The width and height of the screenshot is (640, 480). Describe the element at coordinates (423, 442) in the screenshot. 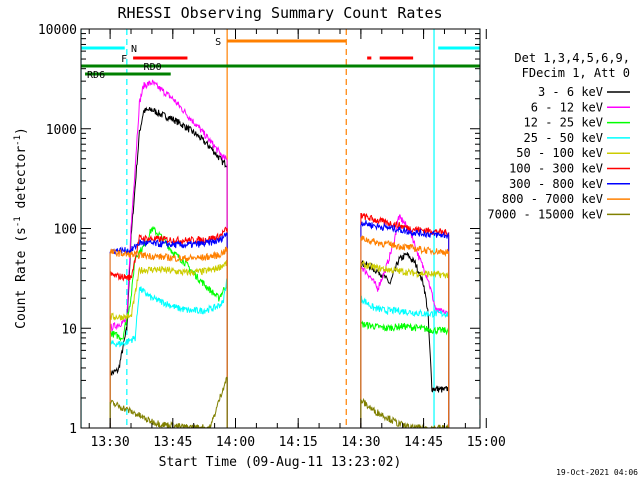

I see `x-tick-label: 14:45` at that location.